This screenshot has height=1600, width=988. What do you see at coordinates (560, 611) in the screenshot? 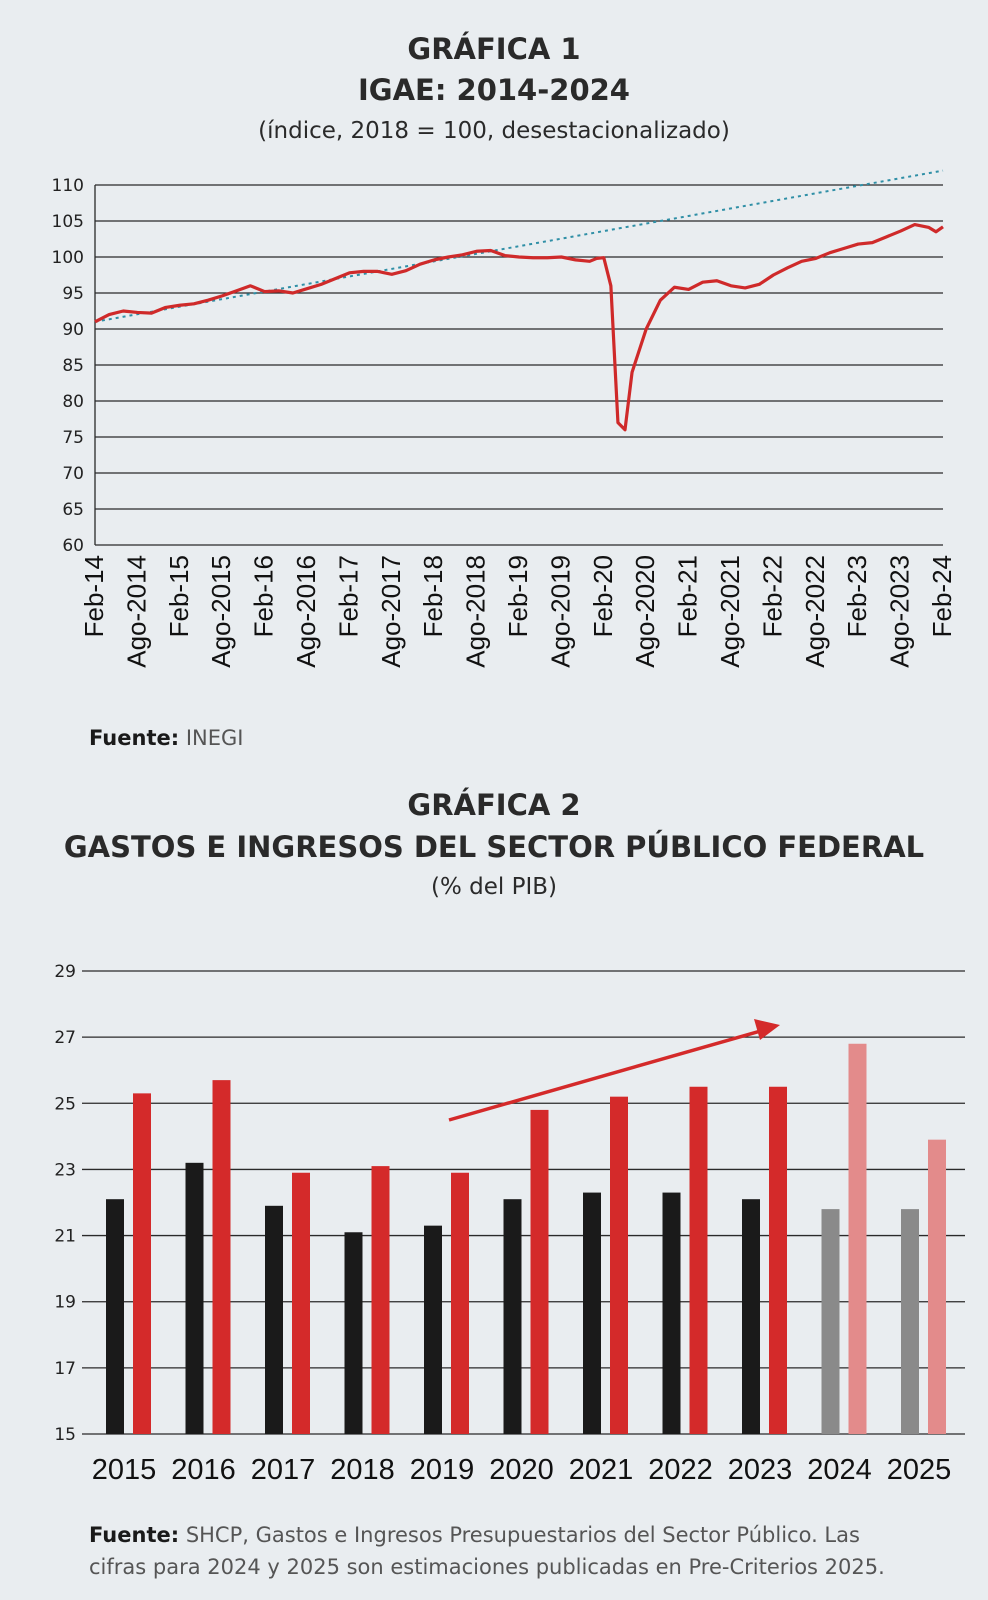
I see `x-tick-label: Ago-2019` at bounding box center [560, 611].